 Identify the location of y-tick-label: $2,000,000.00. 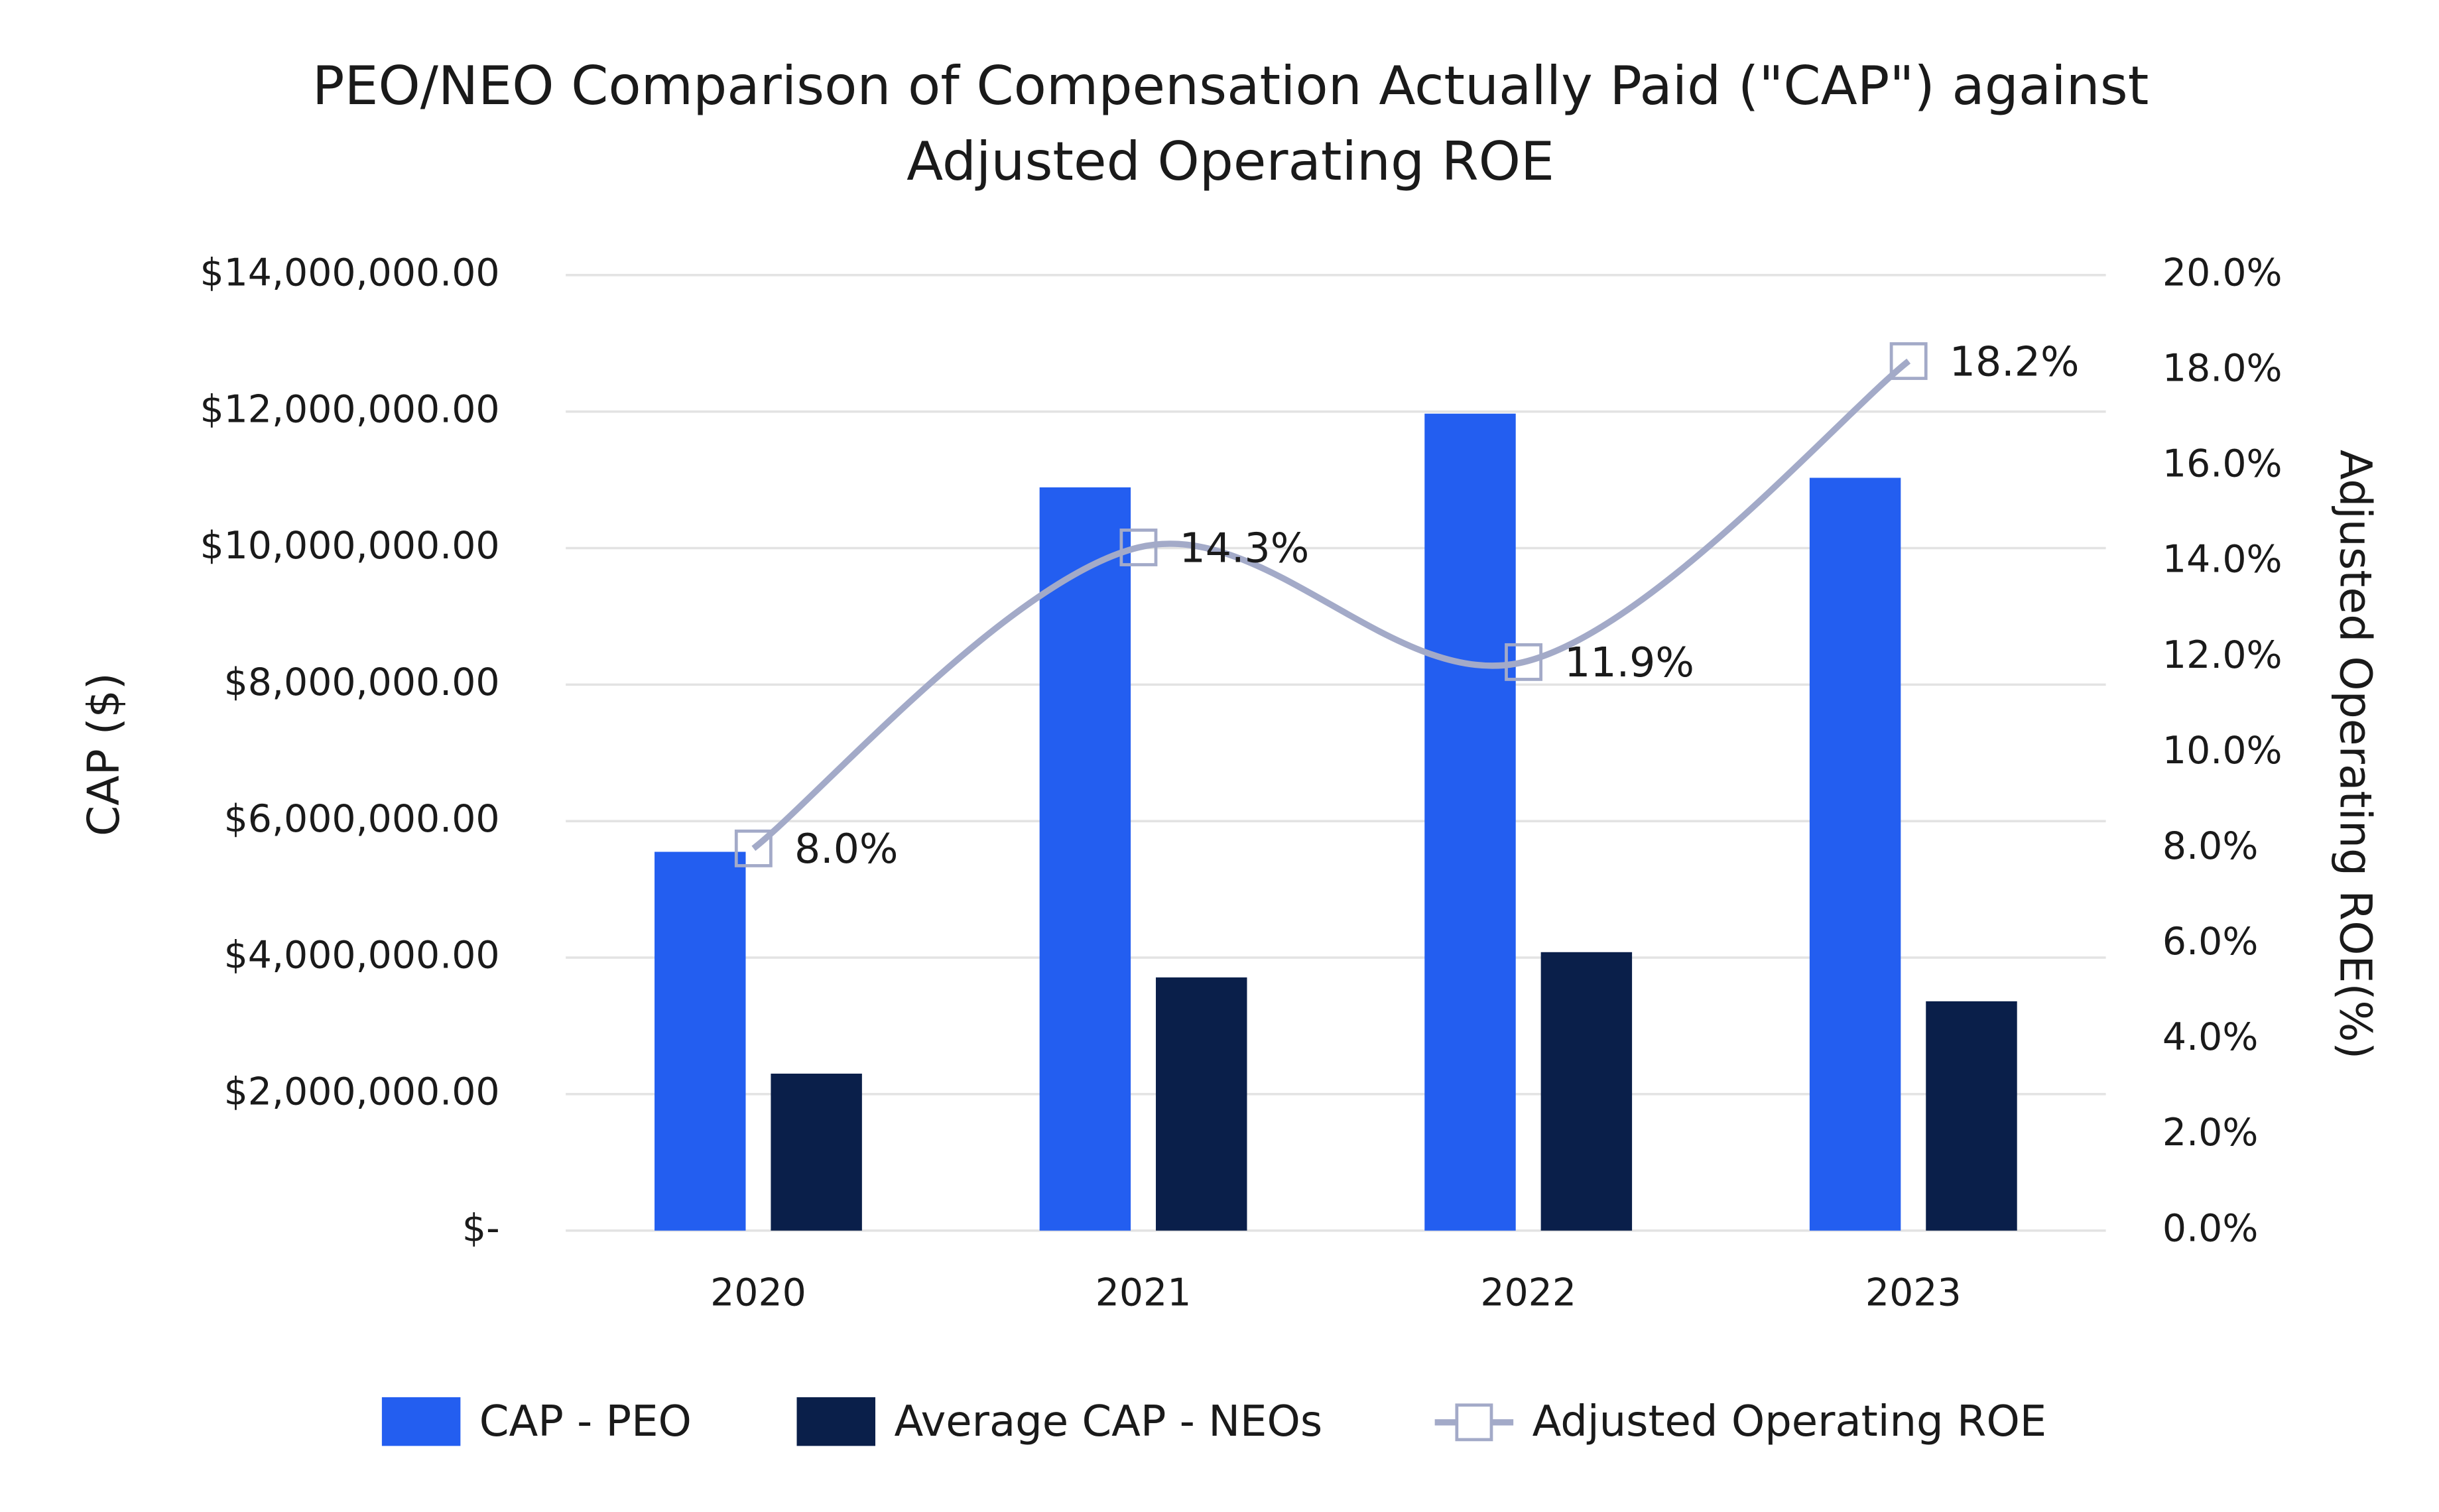
(362, 1091).